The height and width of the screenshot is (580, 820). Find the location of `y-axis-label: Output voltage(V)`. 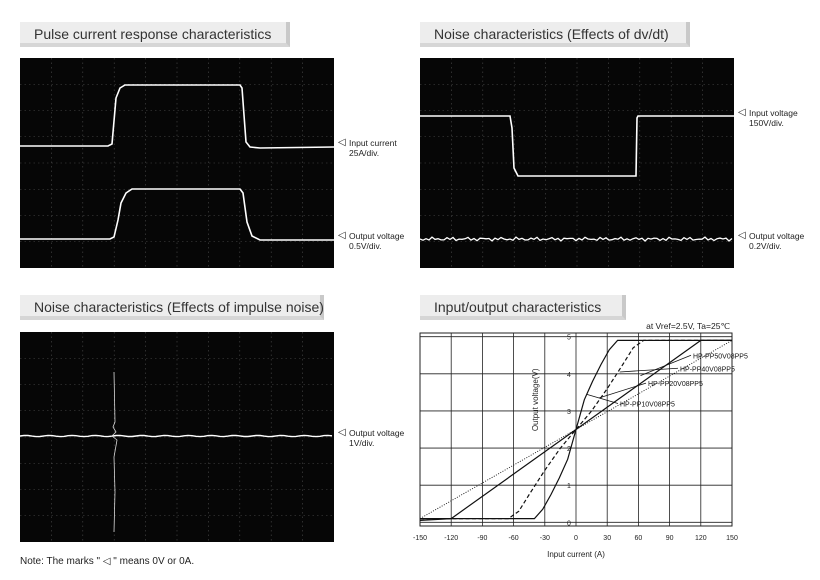

y-axis-label: Output voltage(V) is located at coordinates (535, 399).